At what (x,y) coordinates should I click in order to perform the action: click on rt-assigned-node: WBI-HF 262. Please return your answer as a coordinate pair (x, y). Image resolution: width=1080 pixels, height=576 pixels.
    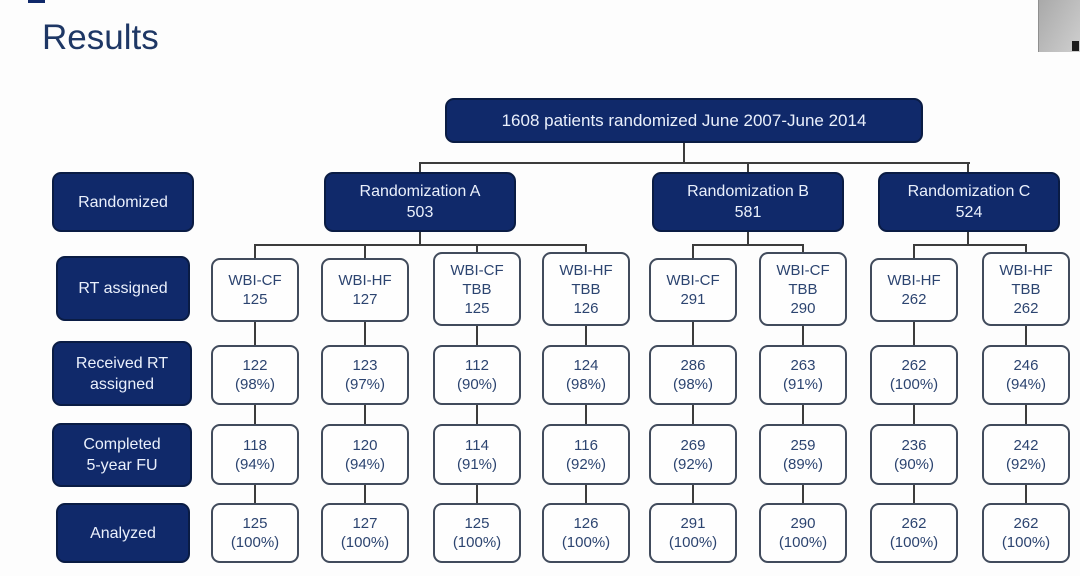
    Looking at the image, I should click on (914, 290).